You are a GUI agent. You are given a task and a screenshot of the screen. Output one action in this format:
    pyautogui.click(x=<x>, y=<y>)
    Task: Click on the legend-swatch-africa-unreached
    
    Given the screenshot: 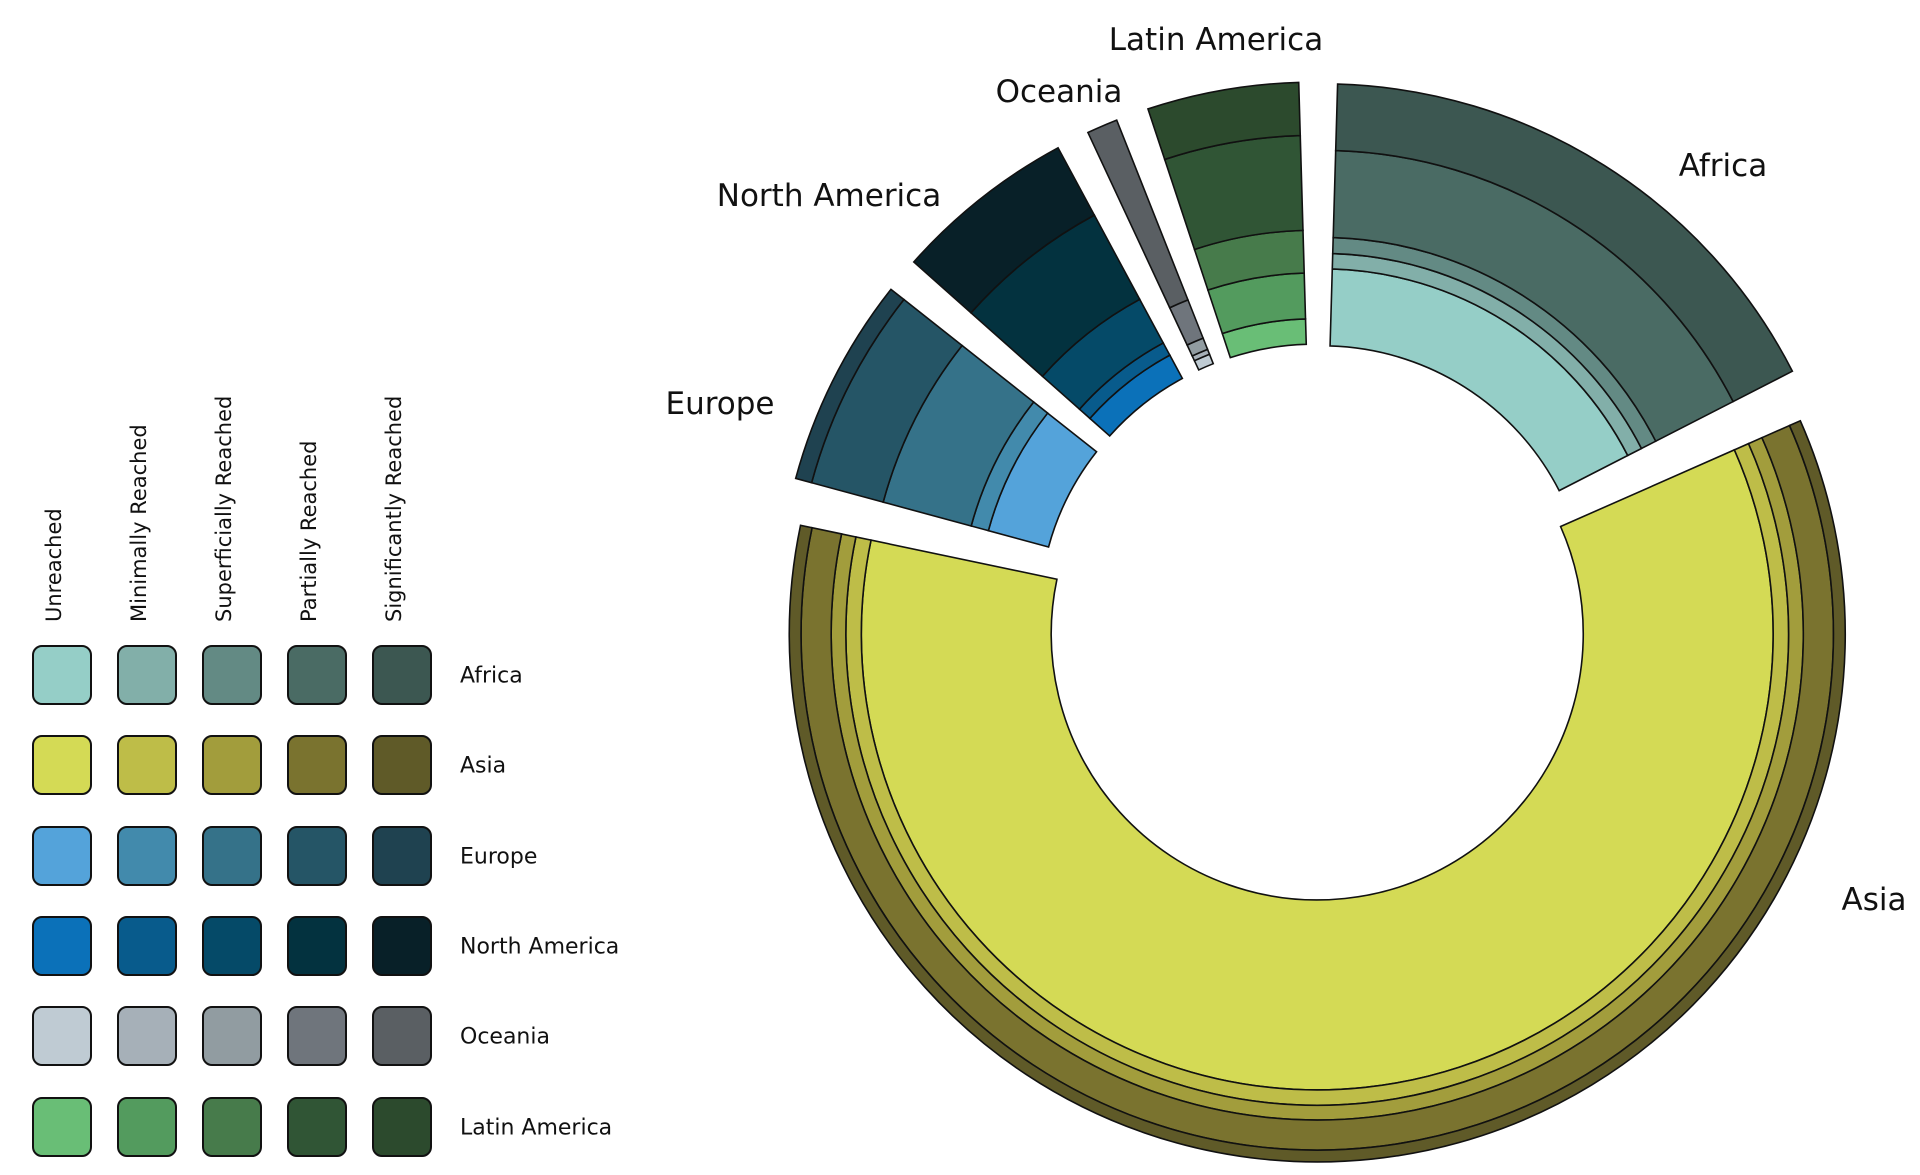 What is the action you would take?
    pyautogui.click(x=62, y=675)
    